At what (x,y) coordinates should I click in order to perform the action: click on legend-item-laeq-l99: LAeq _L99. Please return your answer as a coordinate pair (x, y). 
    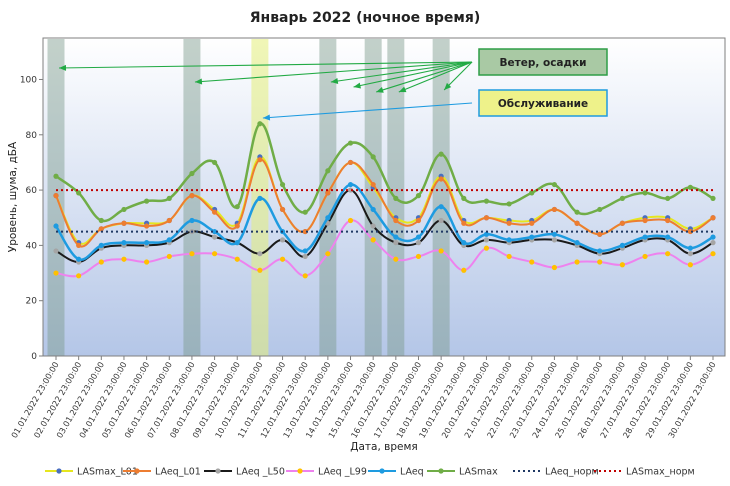
    Looking at the image, I should click on (326, 472).